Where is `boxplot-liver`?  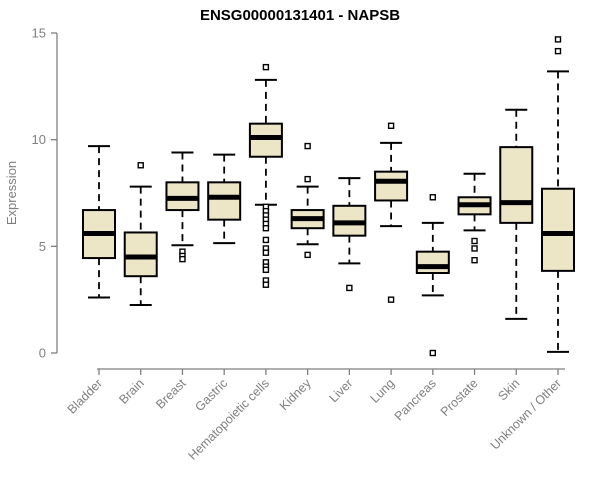 boxplot-liver is located at coordinates (349, 234).